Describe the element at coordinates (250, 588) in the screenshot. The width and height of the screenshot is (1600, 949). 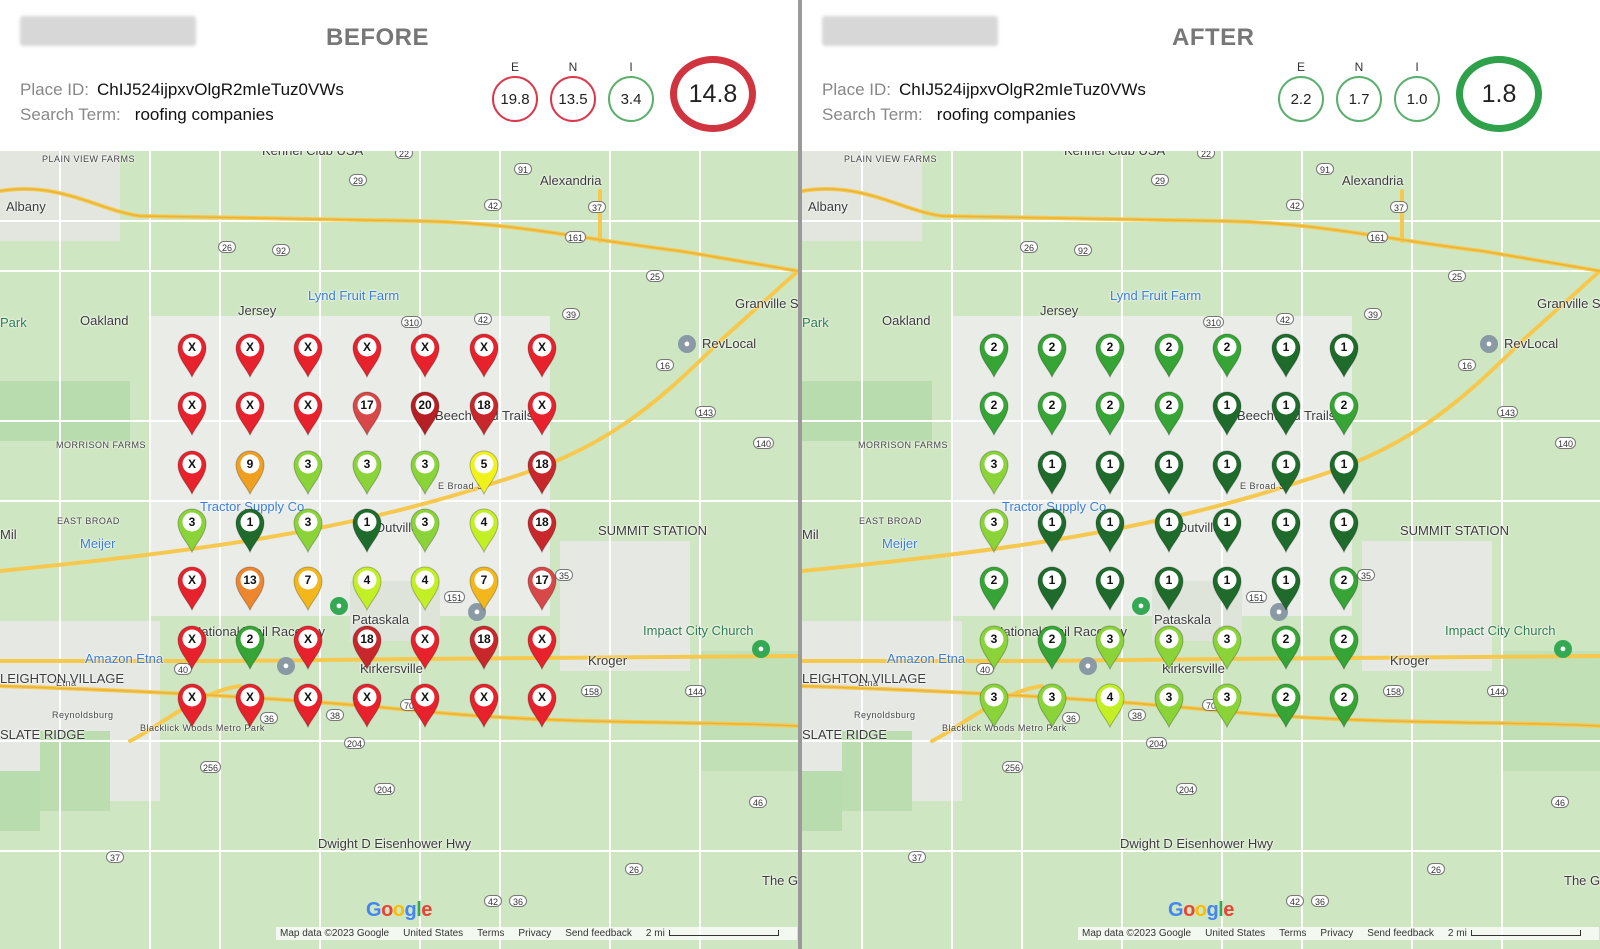
I see `rank-pin: 13` at that location.